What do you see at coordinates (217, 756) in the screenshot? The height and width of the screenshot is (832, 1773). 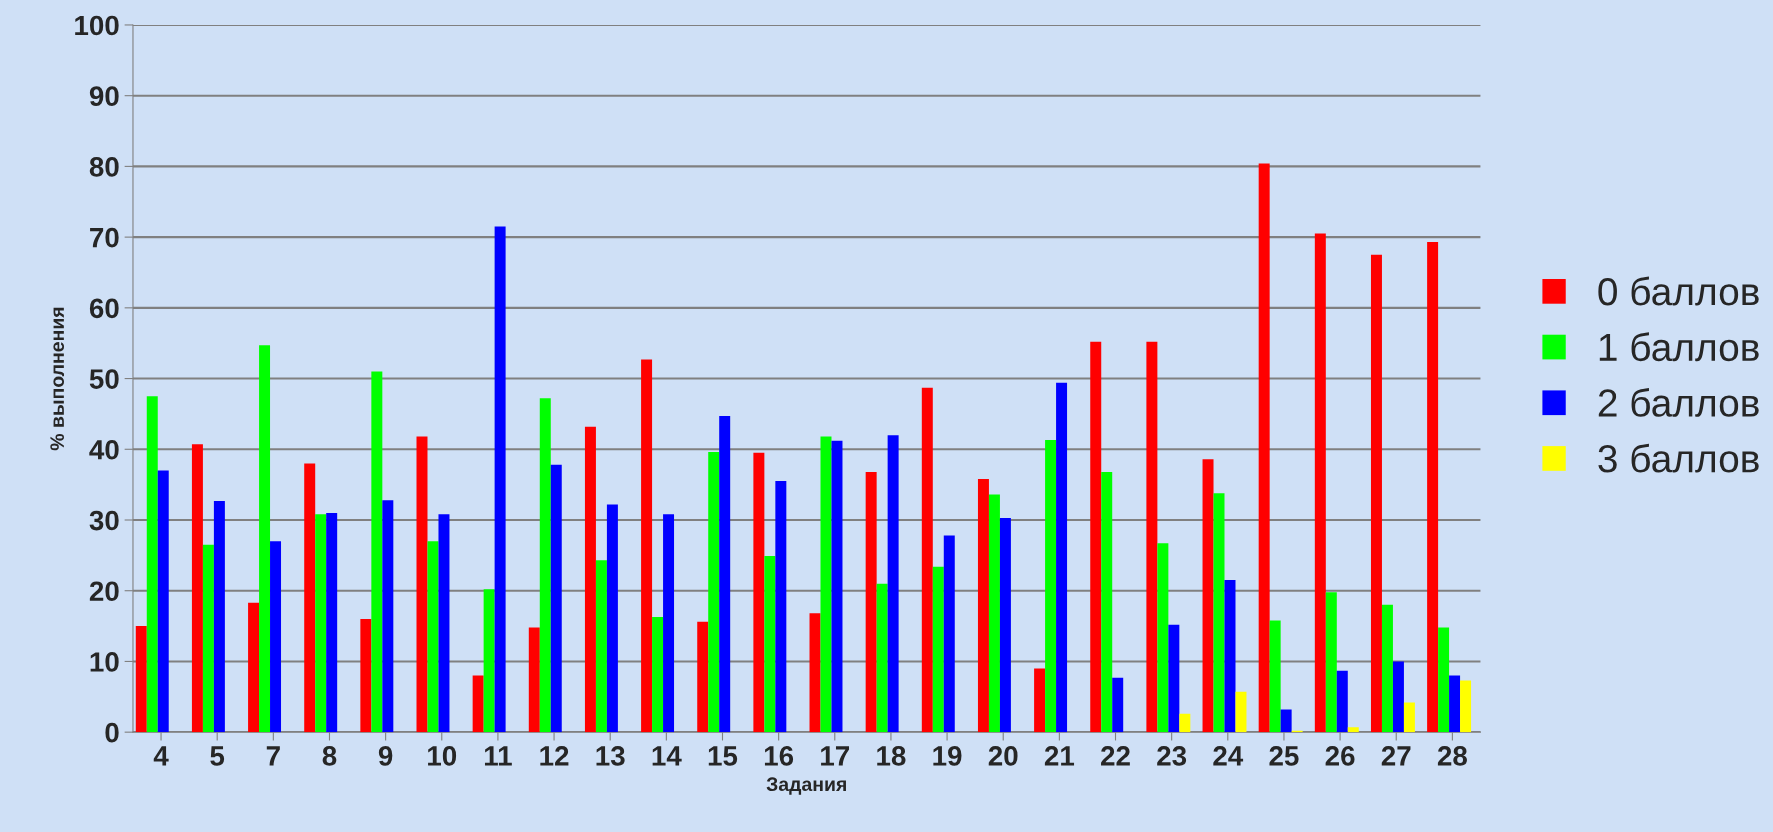 I see `x-tick-label: 5` at bounding box center [217, 756].